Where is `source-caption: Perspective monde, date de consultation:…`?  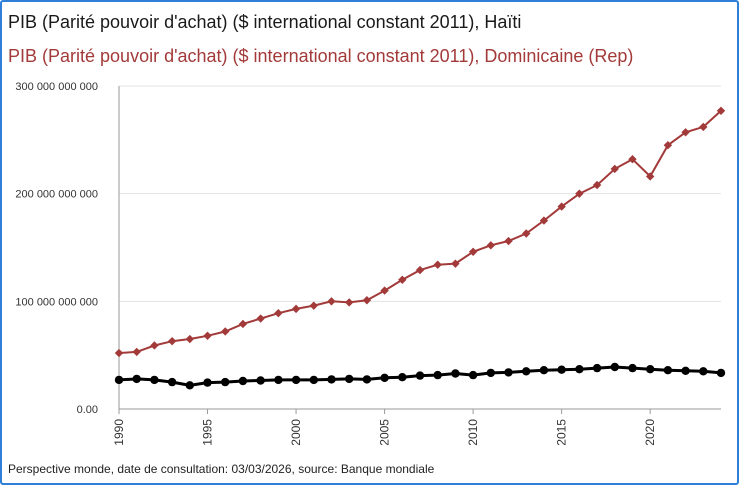
source-caption: Perspective monde, date de consultation:… is located at coordinates (221, 469).